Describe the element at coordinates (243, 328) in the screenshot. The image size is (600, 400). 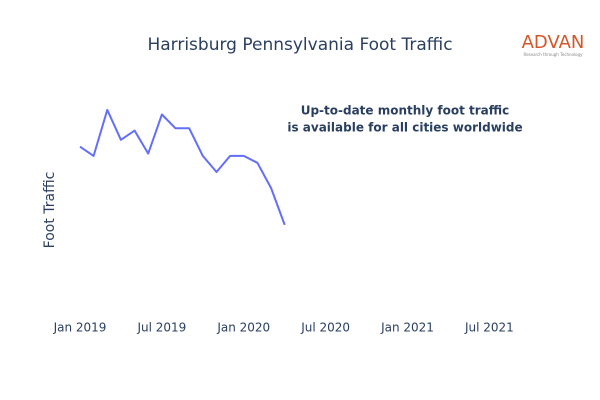
I see `x-tick-label: Jan 2020` at that location.